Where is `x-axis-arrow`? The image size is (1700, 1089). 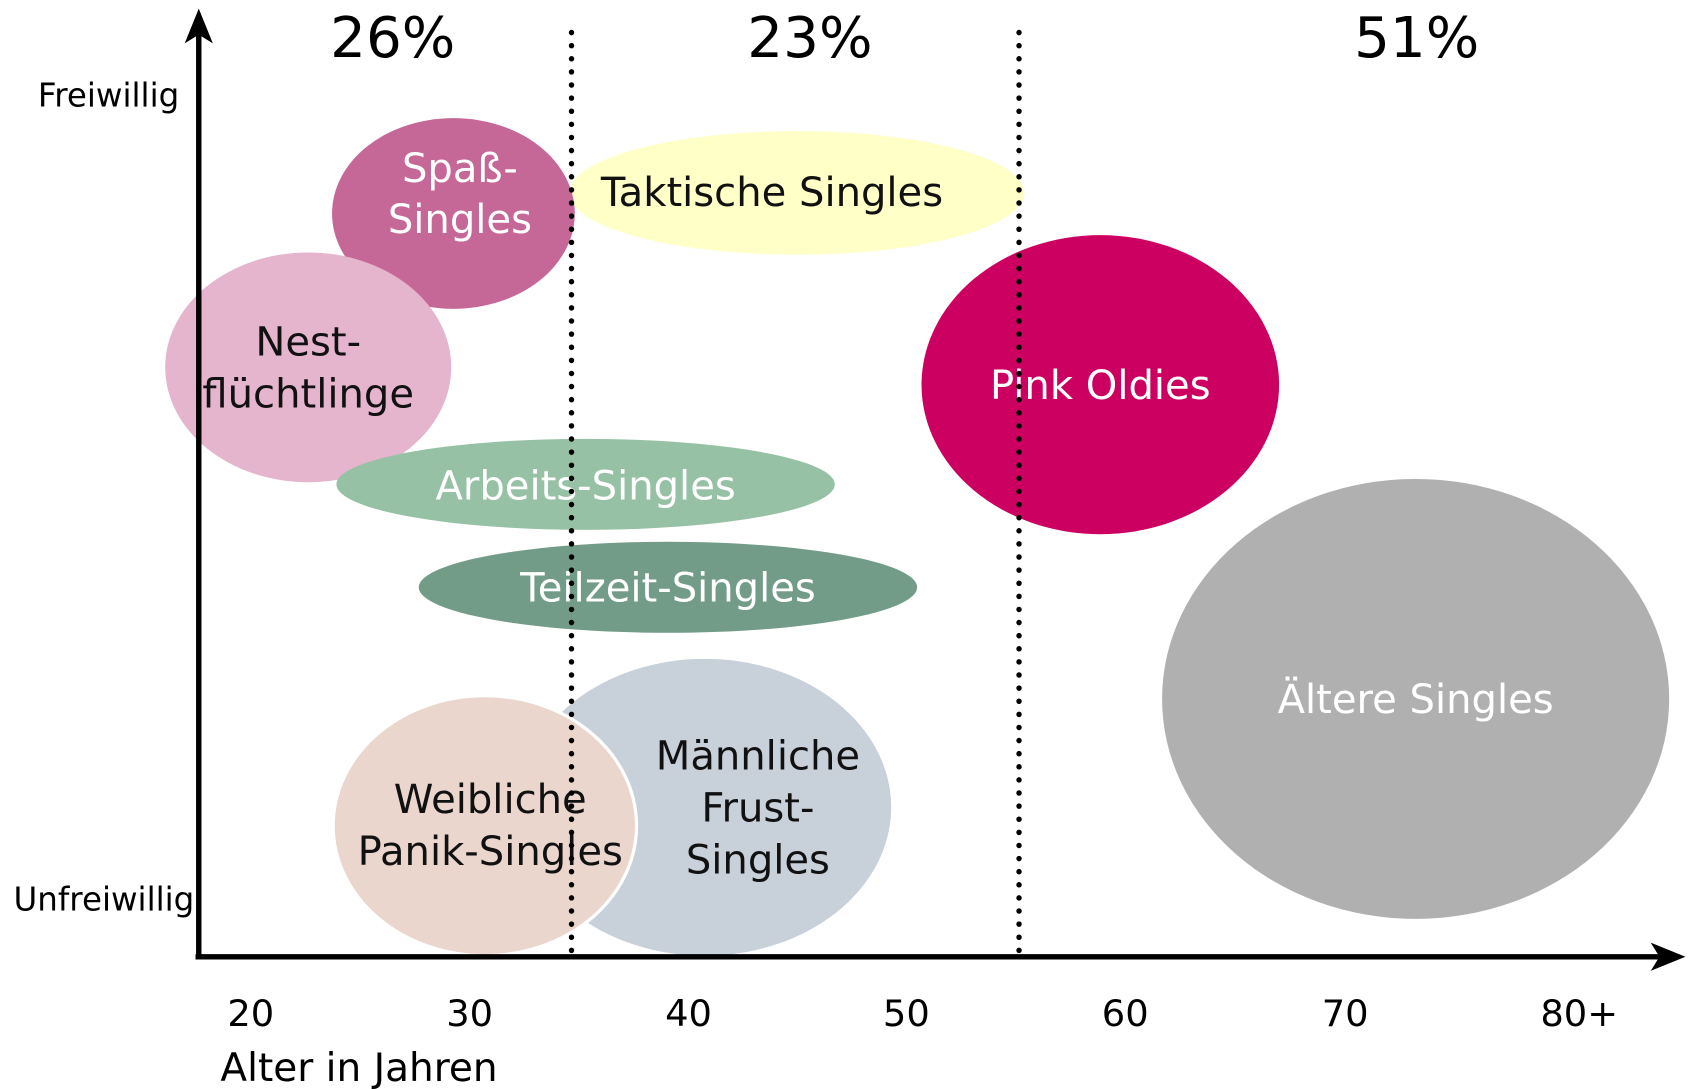
x-axis-arrow is located at coordinates (1668, 956).